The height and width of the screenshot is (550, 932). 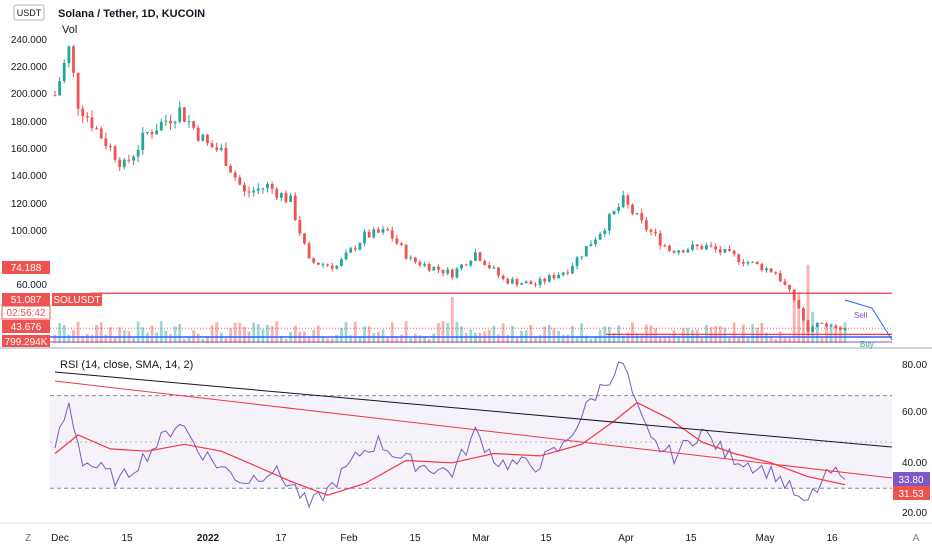 What do you see at coordinates (911, 493) in the screenshot?
I see `rsi-ma-tag` at bounding box center [911, 493].